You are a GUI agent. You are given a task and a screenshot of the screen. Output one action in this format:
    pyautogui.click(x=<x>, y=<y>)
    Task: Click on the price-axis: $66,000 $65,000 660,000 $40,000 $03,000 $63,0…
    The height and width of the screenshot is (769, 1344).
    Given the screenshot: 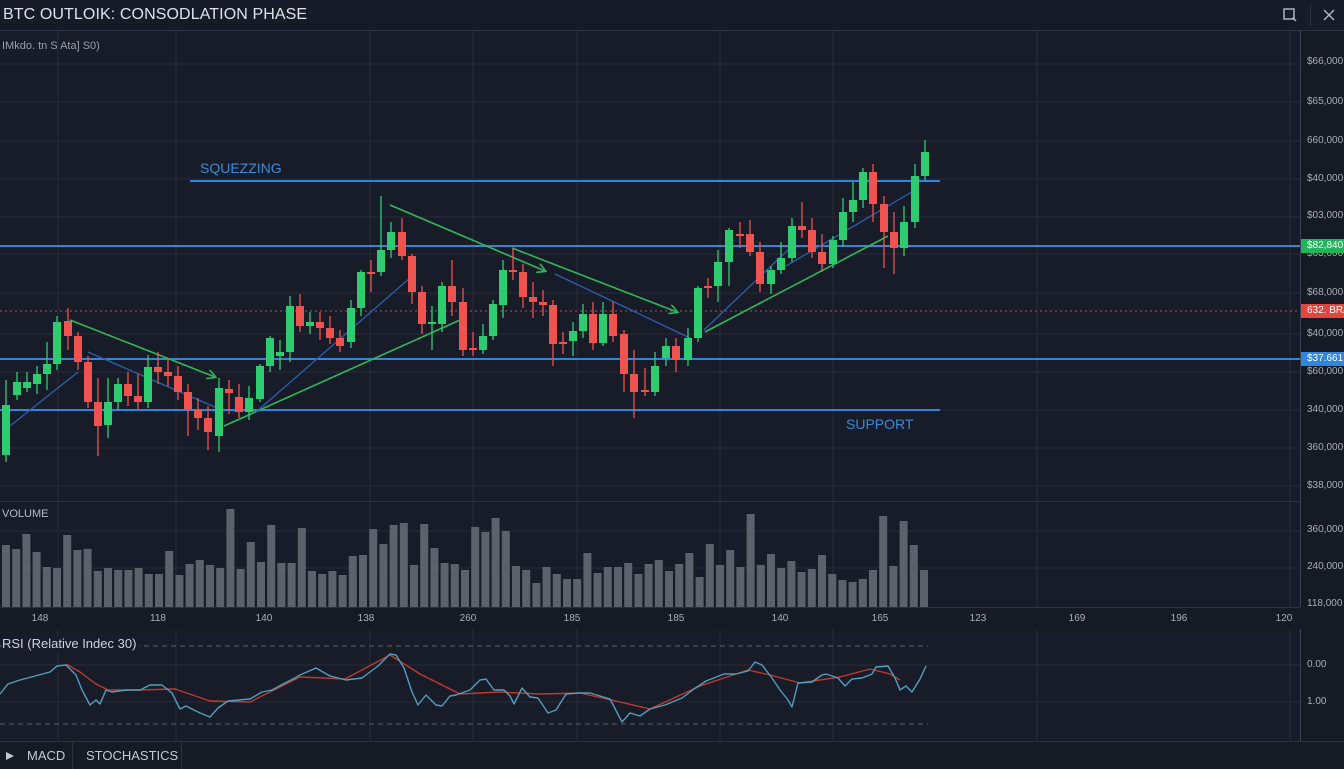 What is the action you would take?
    pyautogui.click(x=1322, y=266)
    